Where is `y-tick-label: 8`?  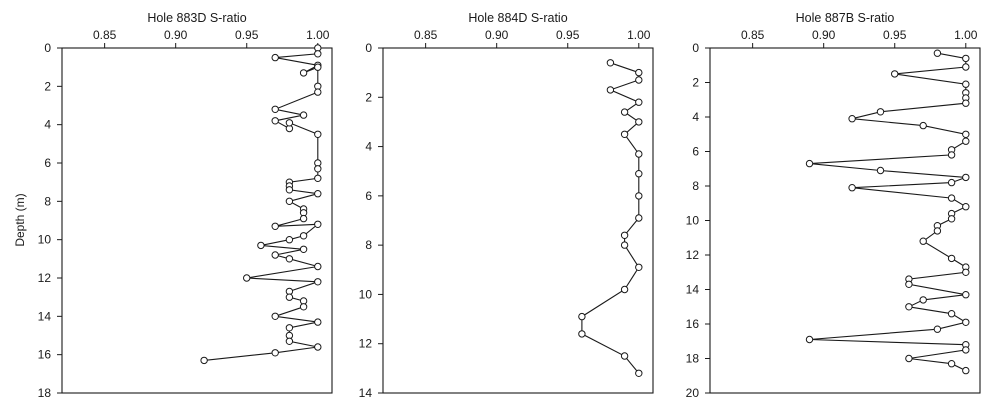 y-tick-label: 8 is located at coordinates (695, 186).